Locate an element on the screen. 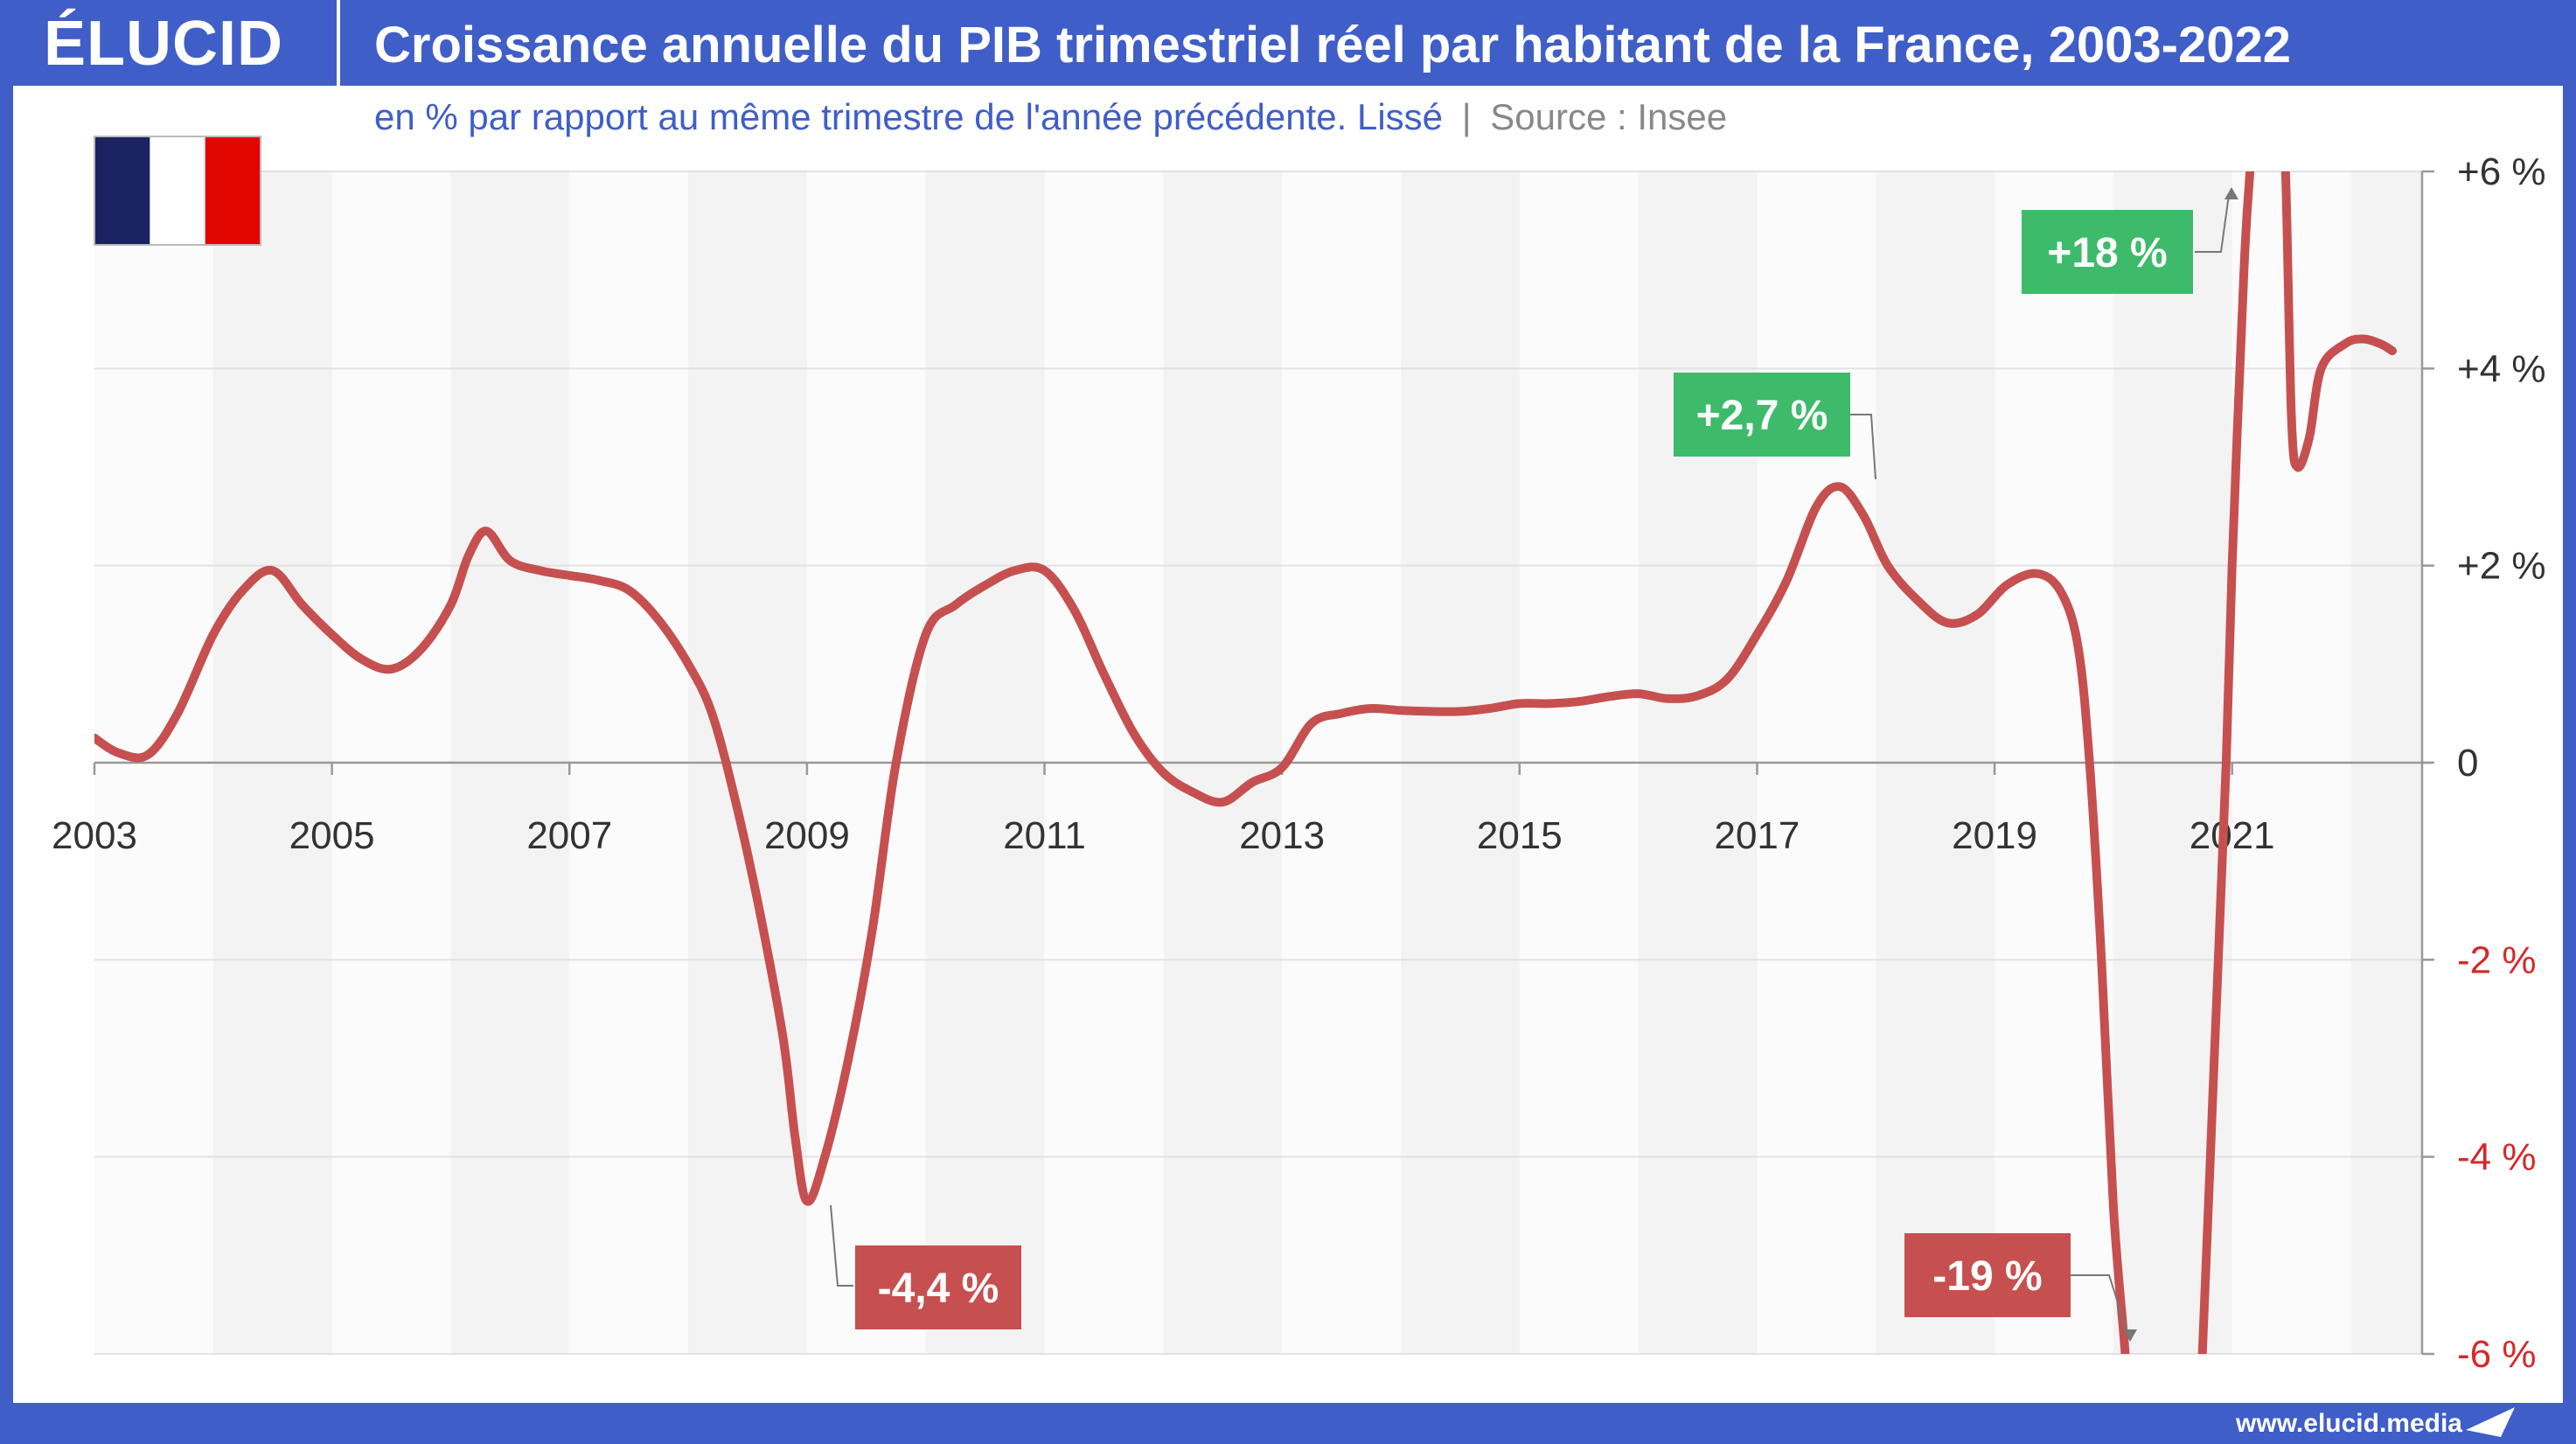 This screenshot has width=2576, height=1444. x-tick-label: 2005 is located at coordinates (332, 835).